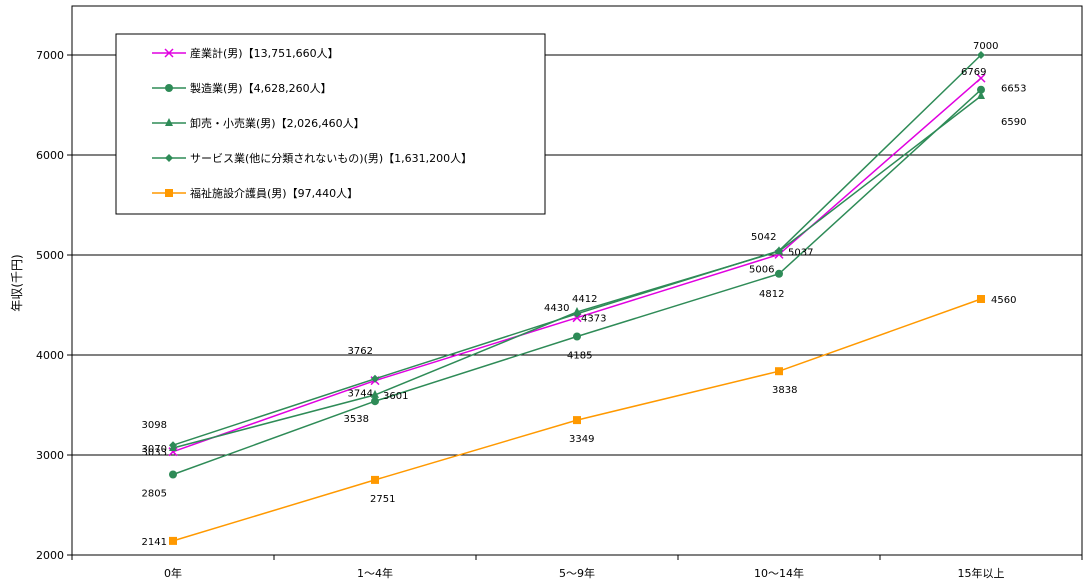  I want to click on legend-label: 卸売・小売業(男)【2,026,460人】, so click(277, 123).